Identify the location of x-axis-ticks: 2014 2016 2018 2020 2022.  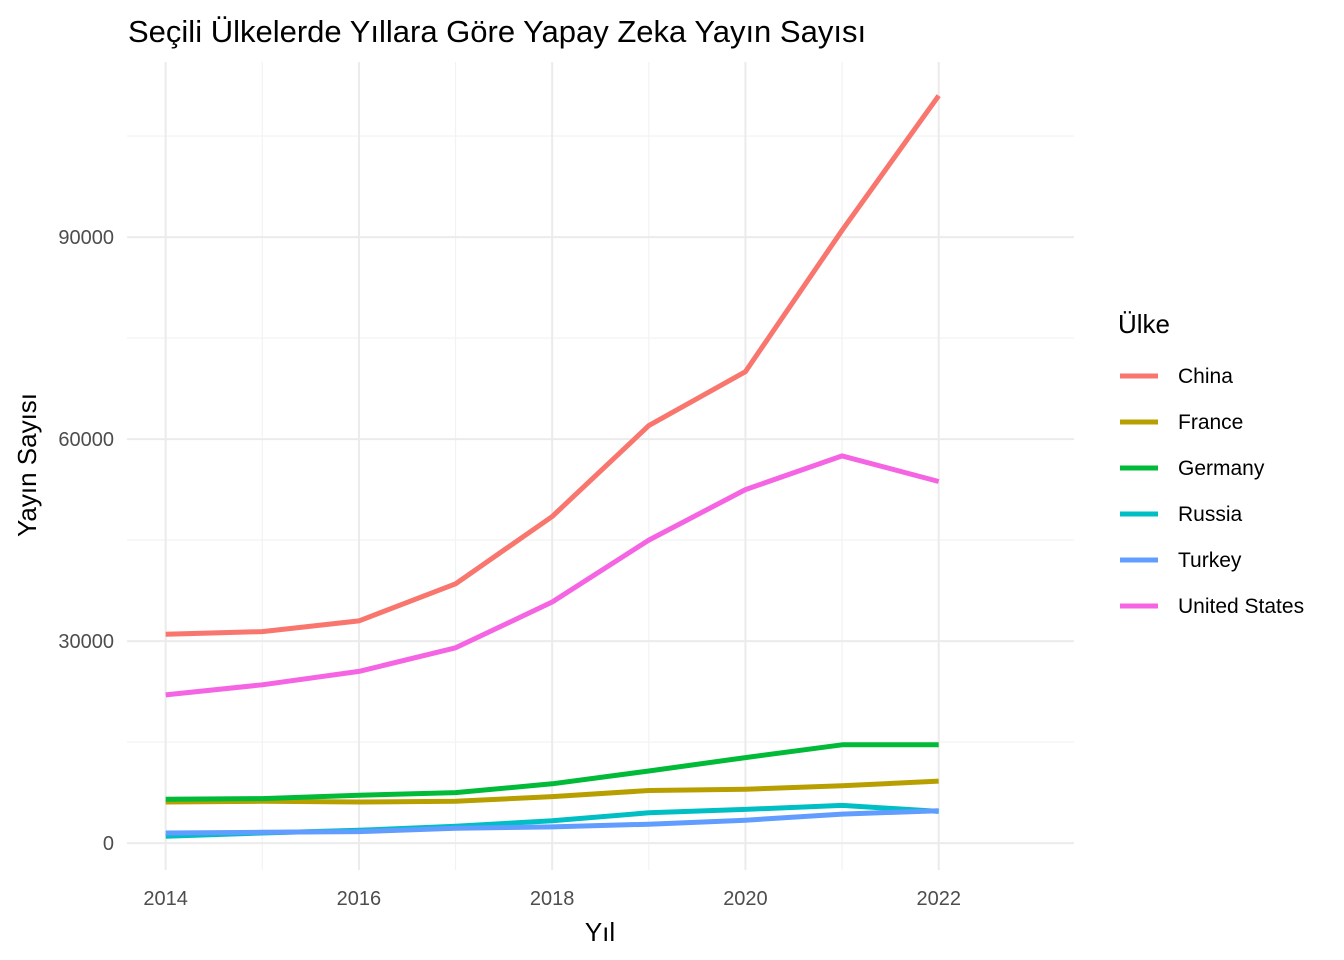
(552, 899).